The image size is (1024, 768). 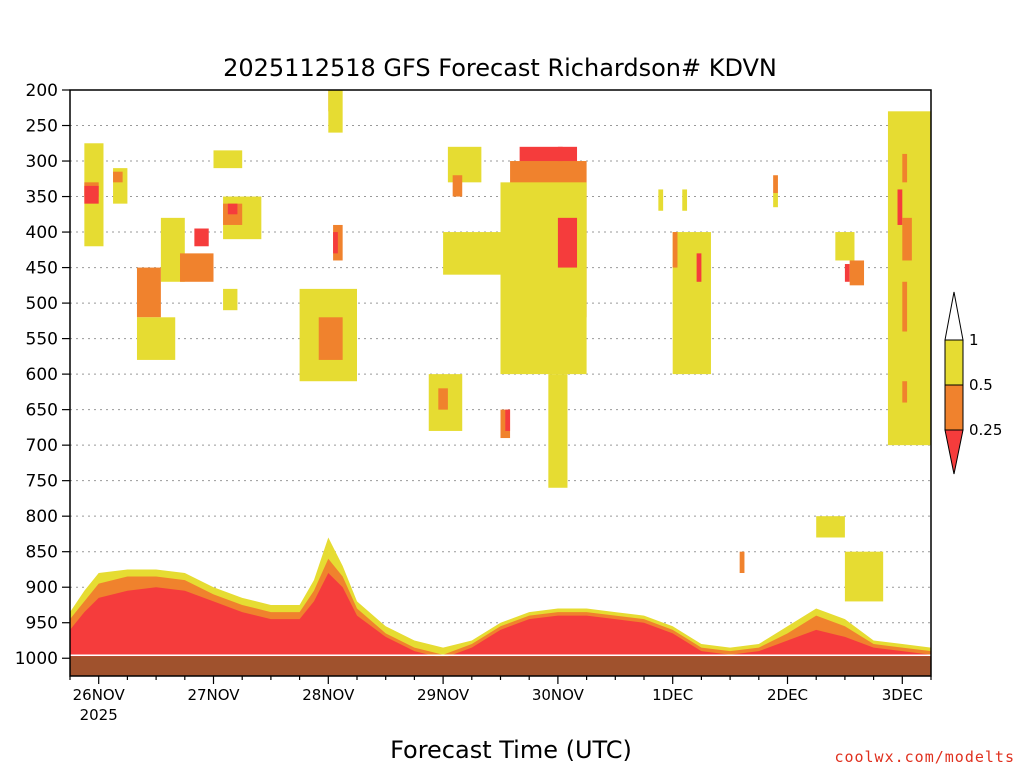 What do you see at coordinates (42, 198) in the screenshot?
I see `y-tick-label-350: 350` at bounding box center [42, 198].